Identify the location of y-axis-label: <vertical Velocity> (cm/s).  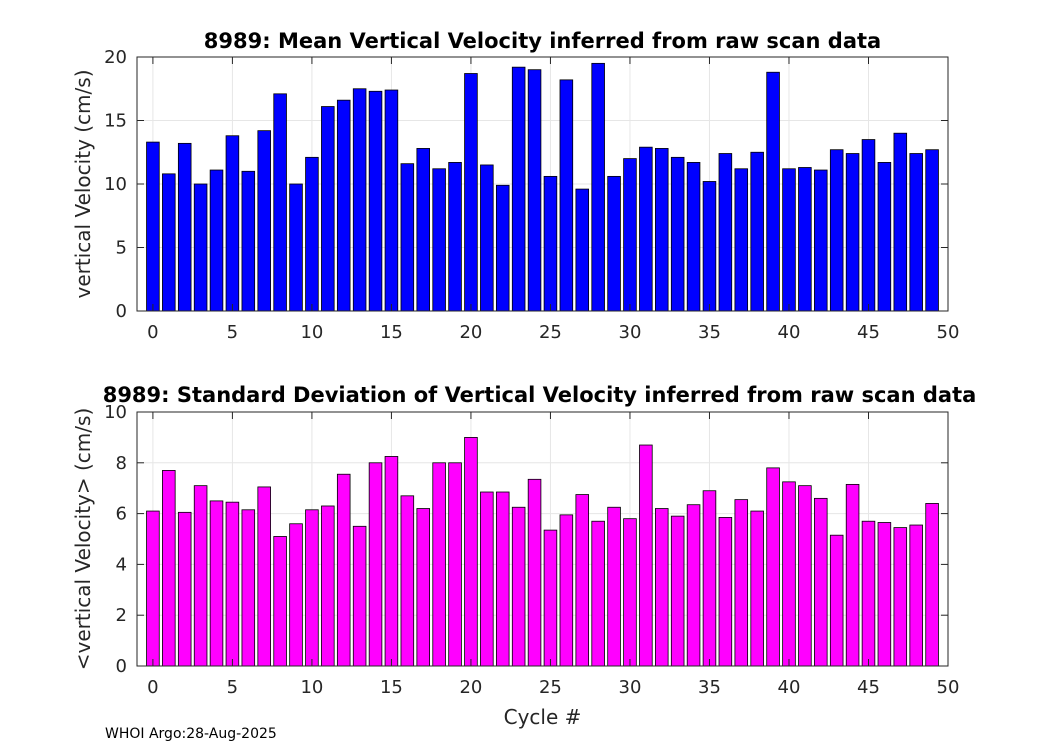
(83, 539).